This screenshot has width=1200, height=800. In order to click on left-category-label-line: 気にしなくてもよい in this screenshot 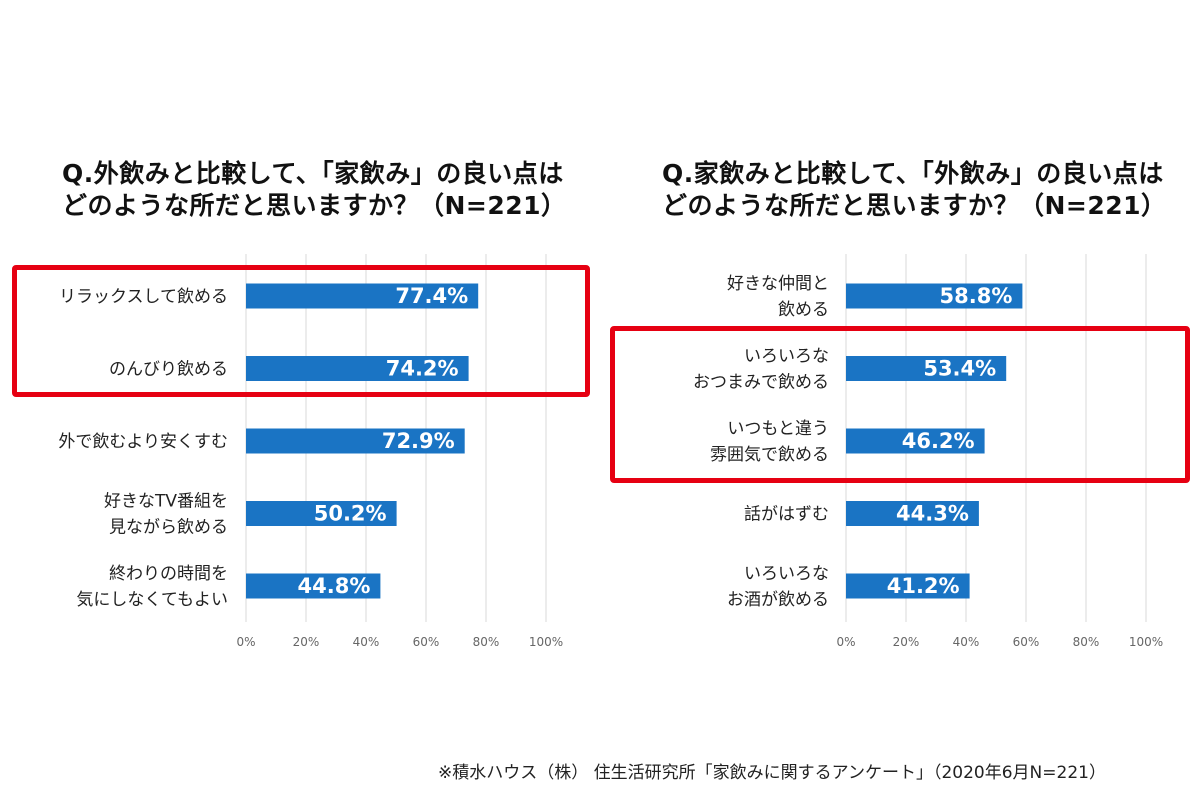, I will do `click(152, 600)`.